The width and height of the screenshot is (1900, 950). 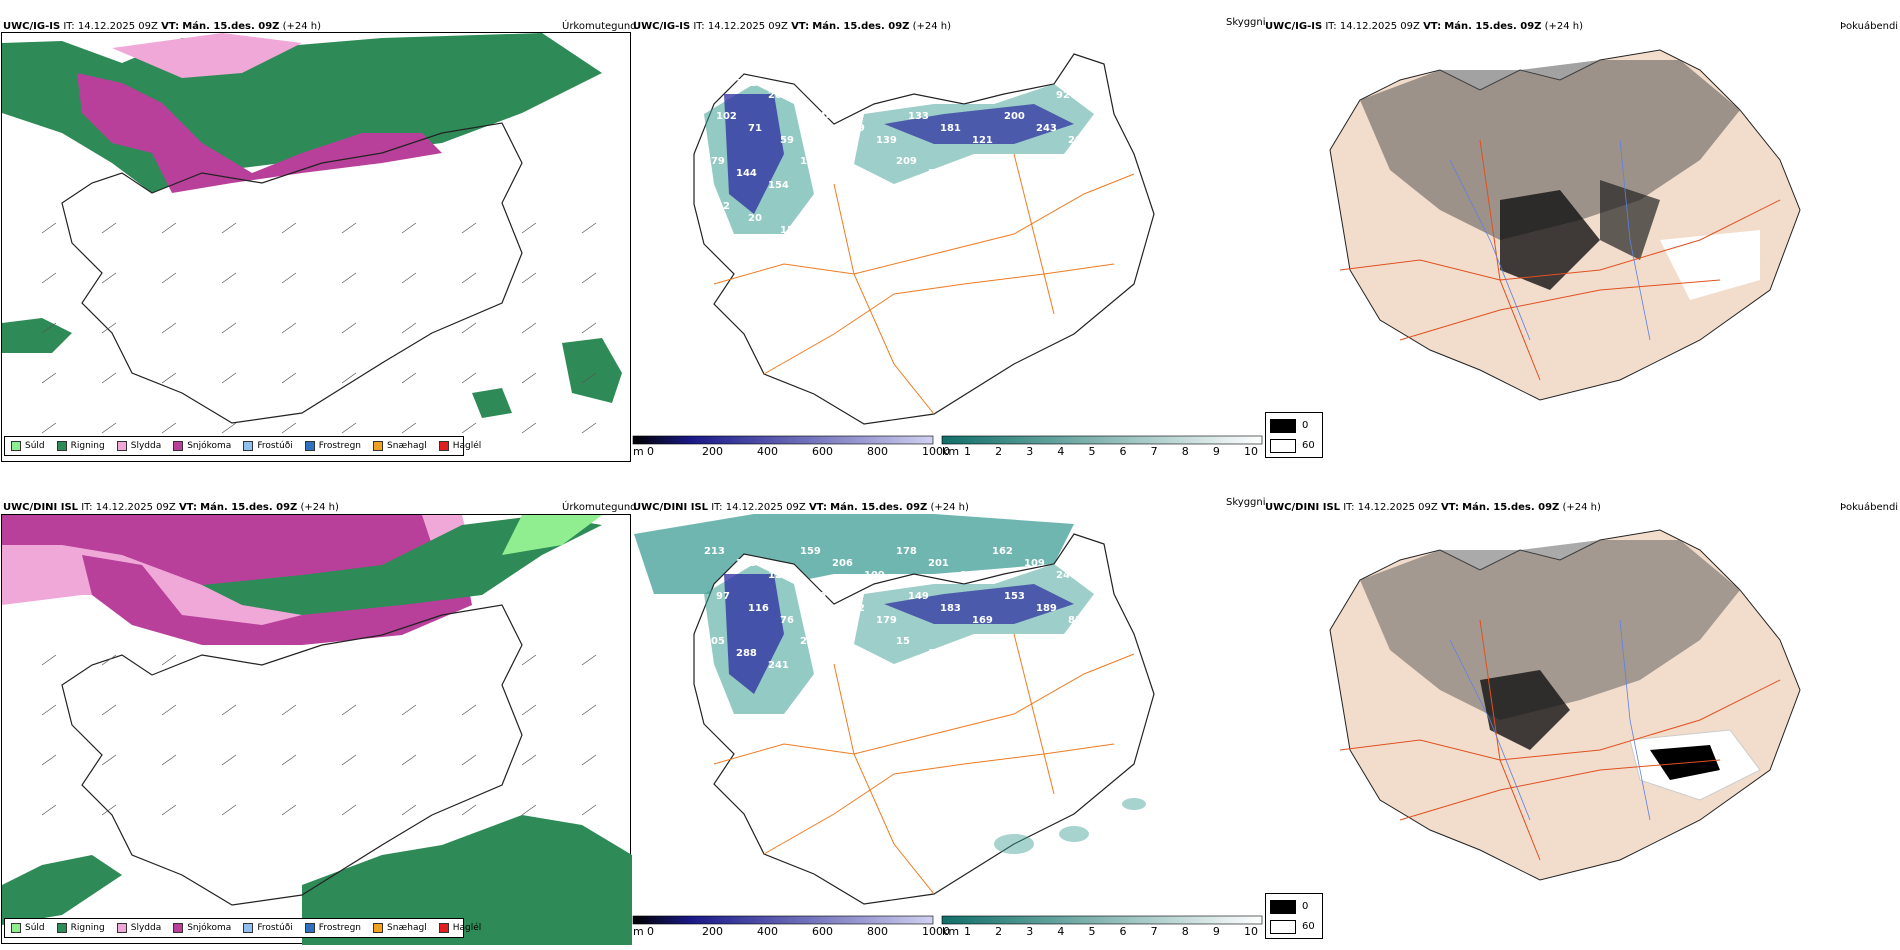 I want to click on height-label: 234, so click(x=970, y=185).